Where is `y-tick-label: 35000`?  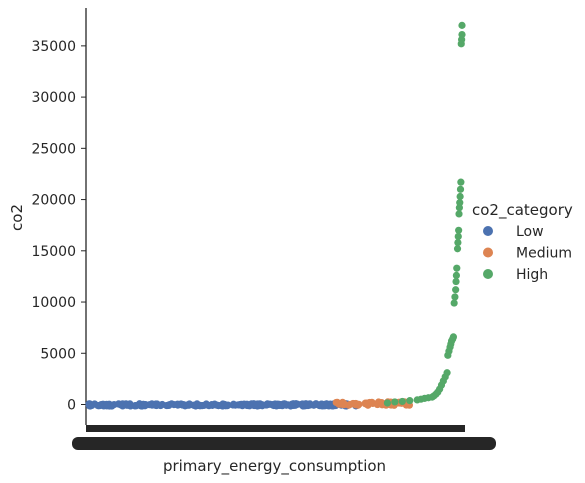 y-tick-label: 35000 is located at coordinates (53, 47).